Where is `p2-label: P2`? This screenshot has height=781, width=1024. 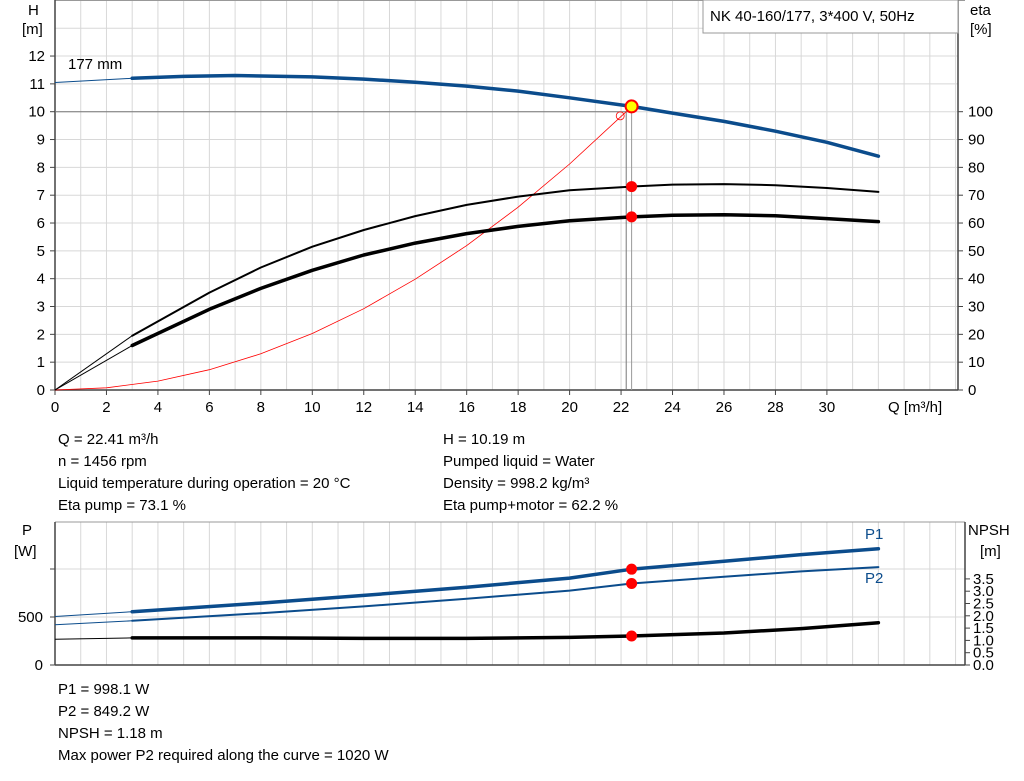
p2-label: P2 is located at coordinates (874, 578).